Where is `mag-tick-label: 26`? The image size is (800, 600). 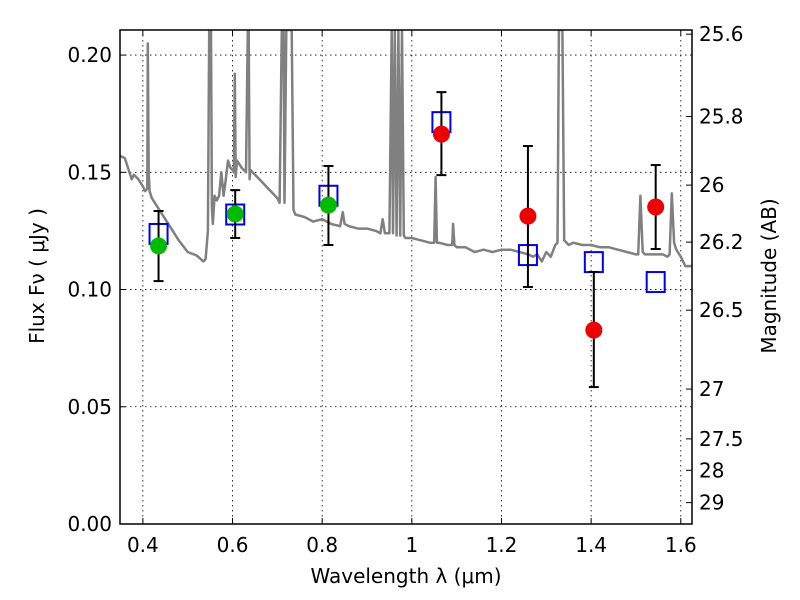 mag-tick-label: 26 is located at coordinates (711, 185).